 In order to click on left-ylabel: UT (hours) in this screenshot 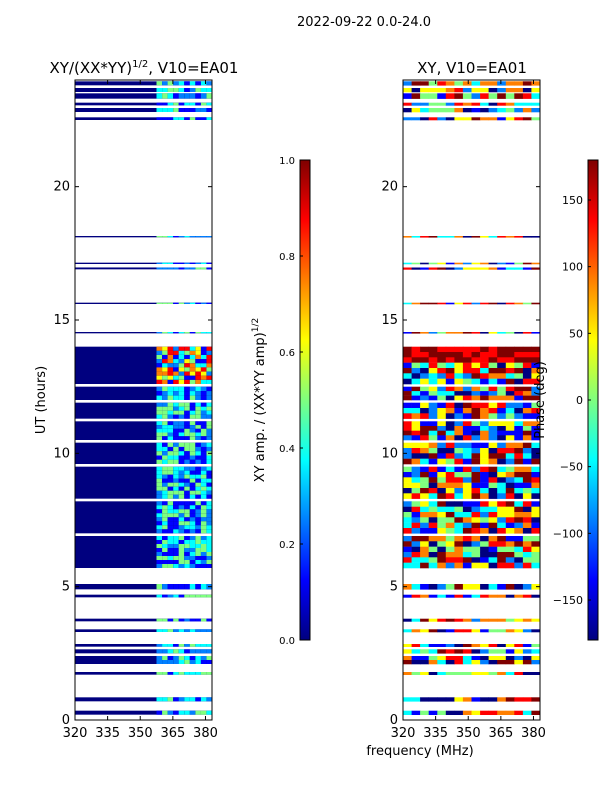, I will do `click(41, 400)`.